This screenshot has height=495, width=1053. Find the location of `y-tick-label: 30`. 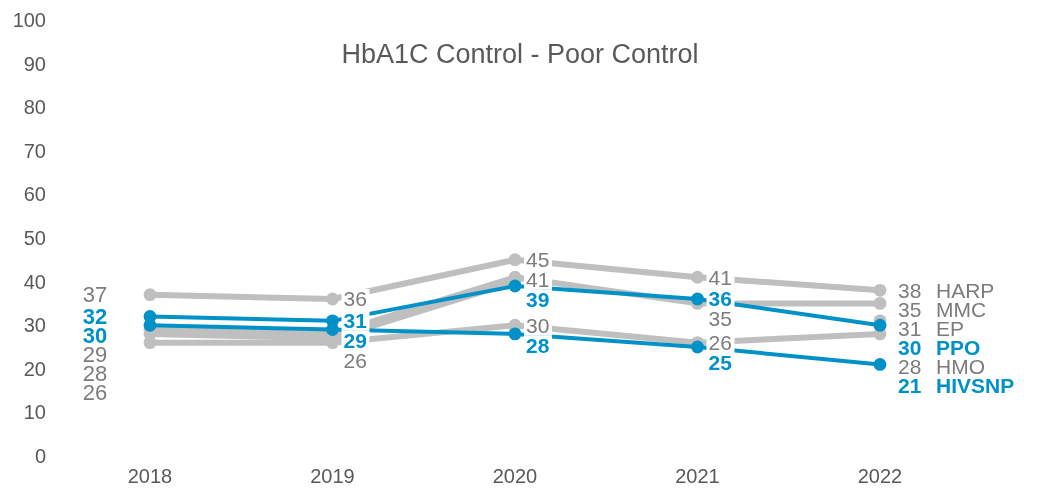

y-tick-label: 30 is located at coordinates (34, 325).